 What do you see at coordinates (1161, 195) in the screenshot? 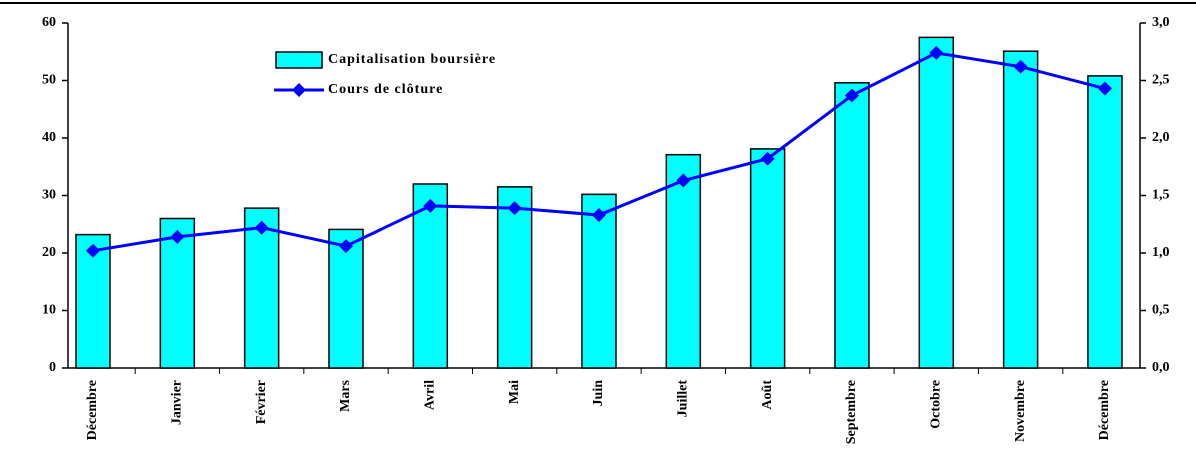
I see `y2-tick-label: 1,5` at bounding box center [1161, 195].